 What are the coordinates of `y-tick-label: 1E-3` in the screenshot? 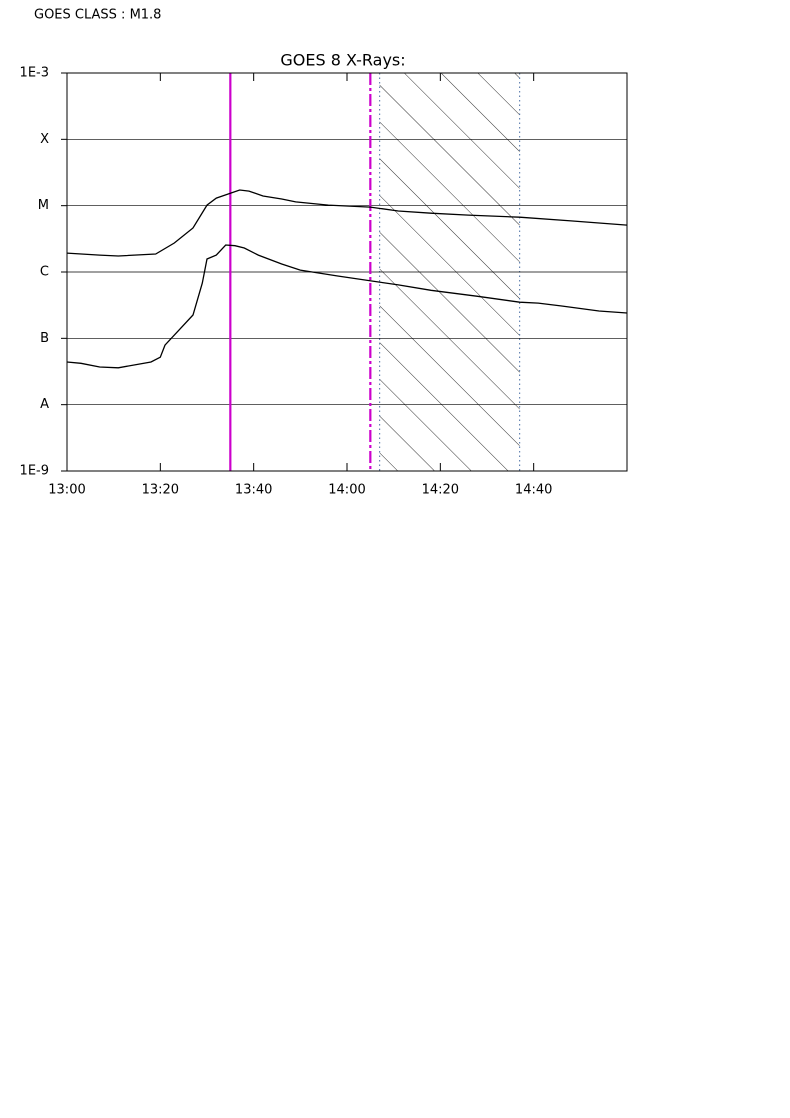 It's located at (34, 73).